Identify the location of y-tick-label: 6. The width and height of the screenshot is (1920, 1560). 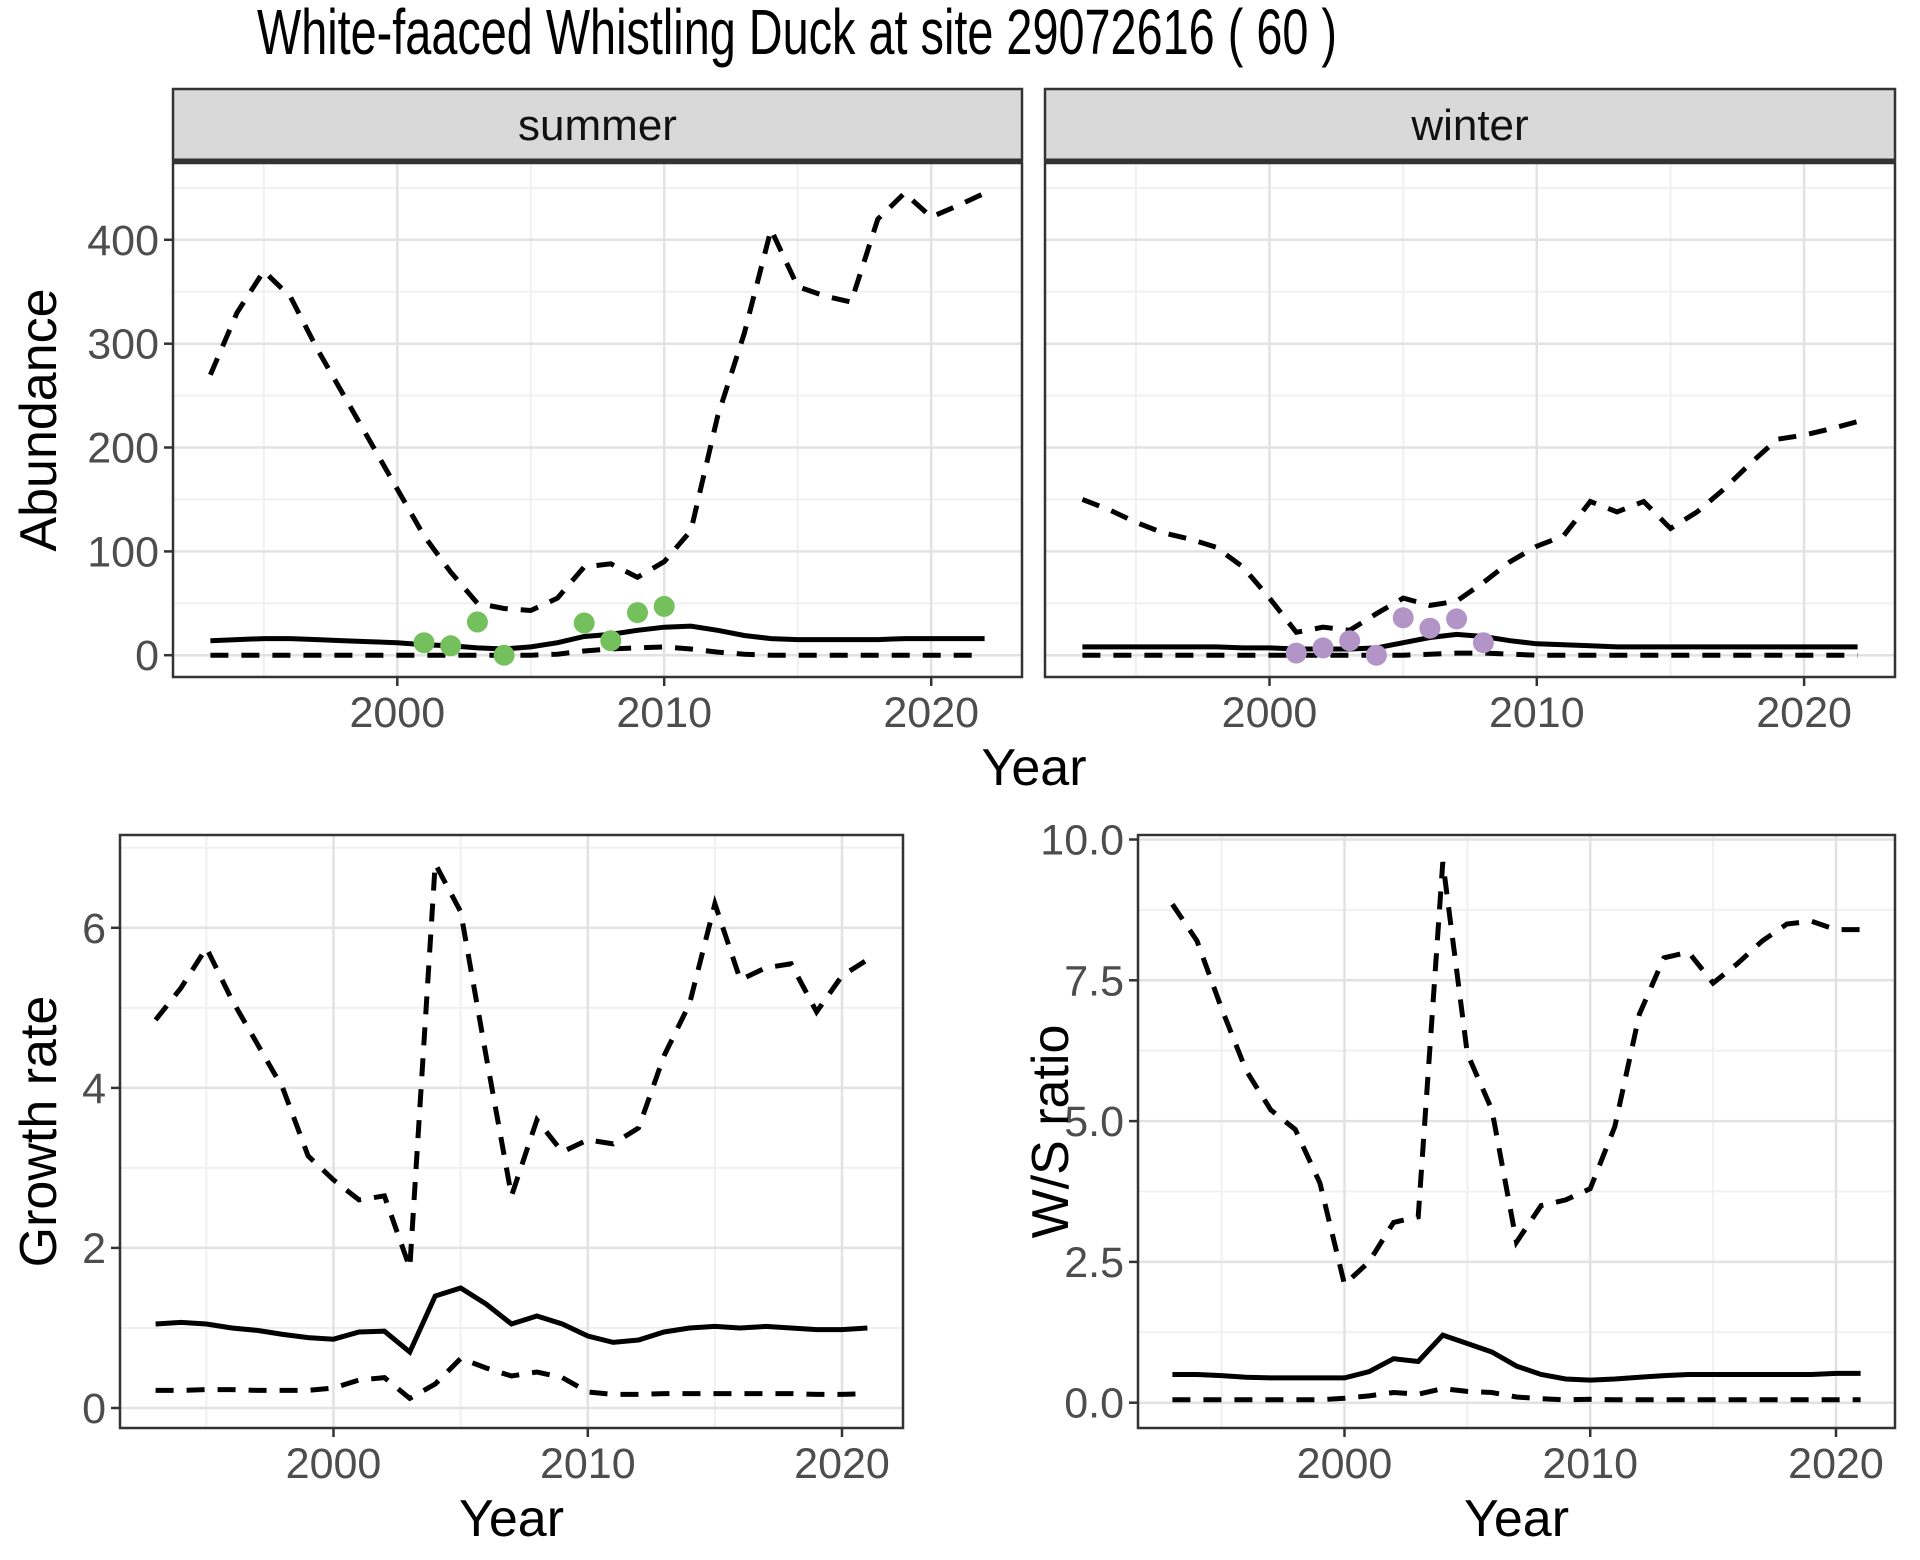
(94, 929).